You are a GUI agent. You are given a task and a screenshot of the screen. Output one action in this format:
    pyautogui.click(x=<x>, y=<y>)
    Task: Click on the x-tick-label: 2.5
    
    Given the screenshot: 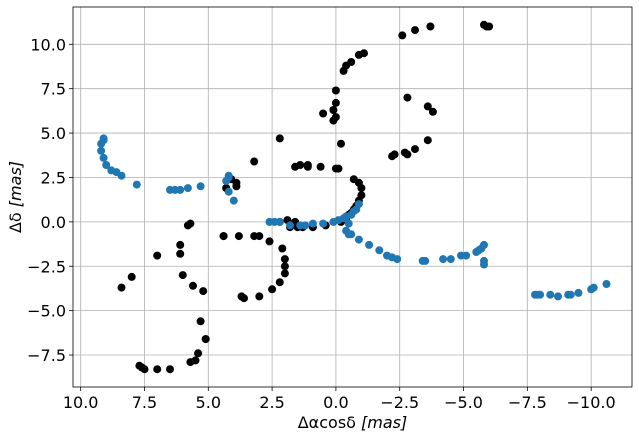 What is the action you would take?
    pyautogui.click(x=271, y=402)
    